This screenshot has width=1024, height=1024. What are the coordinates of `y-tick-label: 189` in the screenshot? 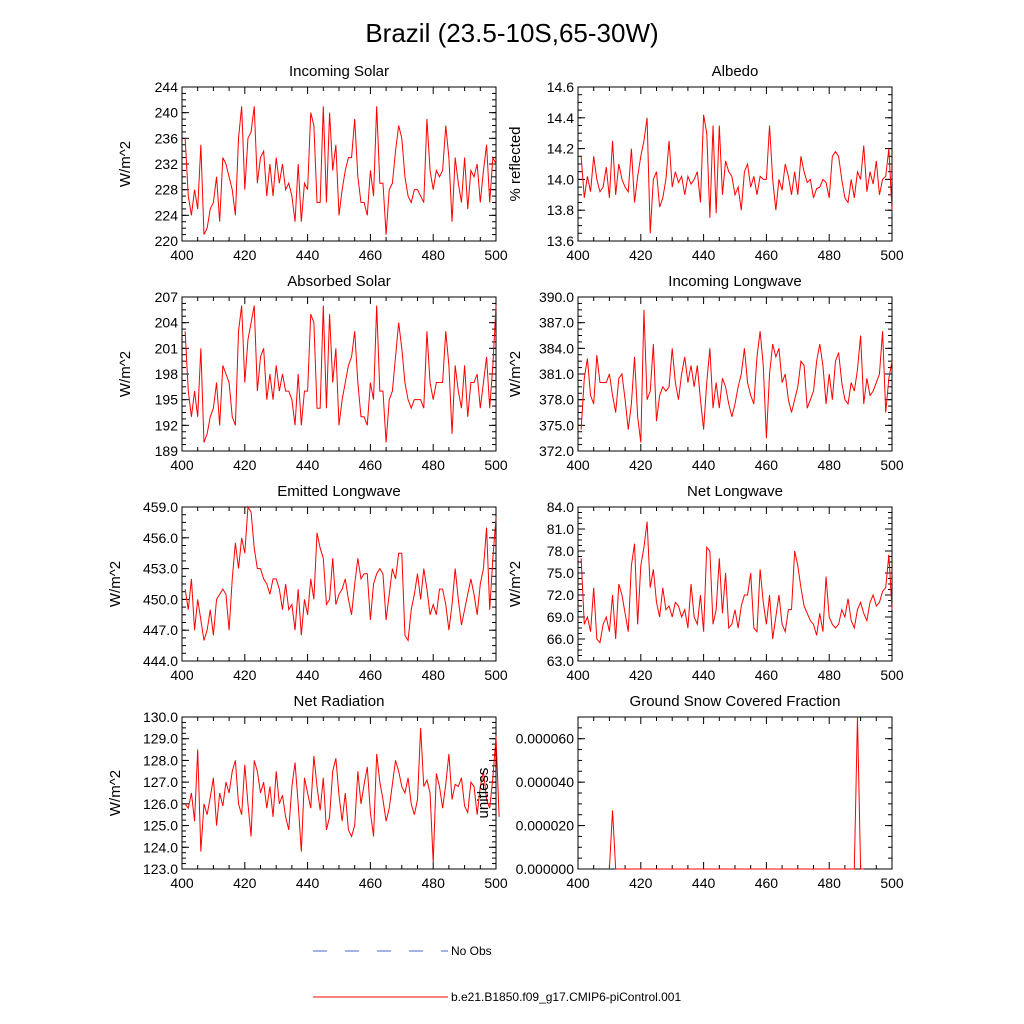 It's located at (167, 451).